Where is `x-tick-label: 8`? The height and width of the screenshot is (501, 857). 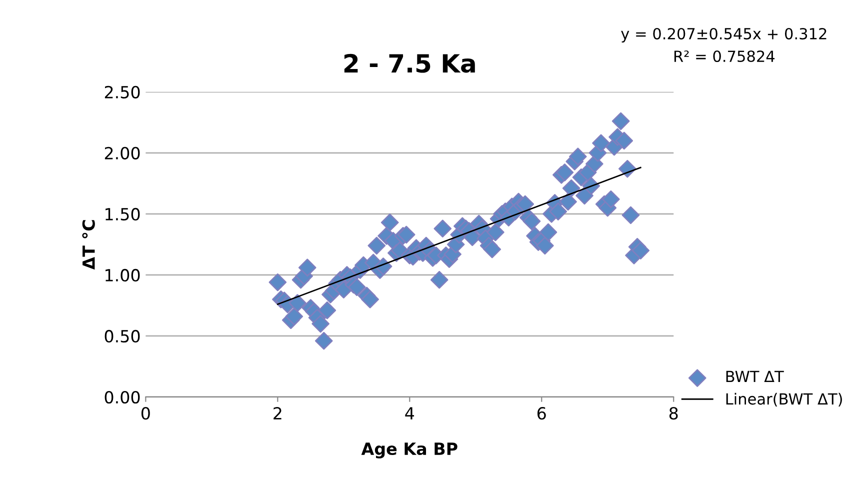 x-tick-label: 8 is located at coordinates (673, 413).